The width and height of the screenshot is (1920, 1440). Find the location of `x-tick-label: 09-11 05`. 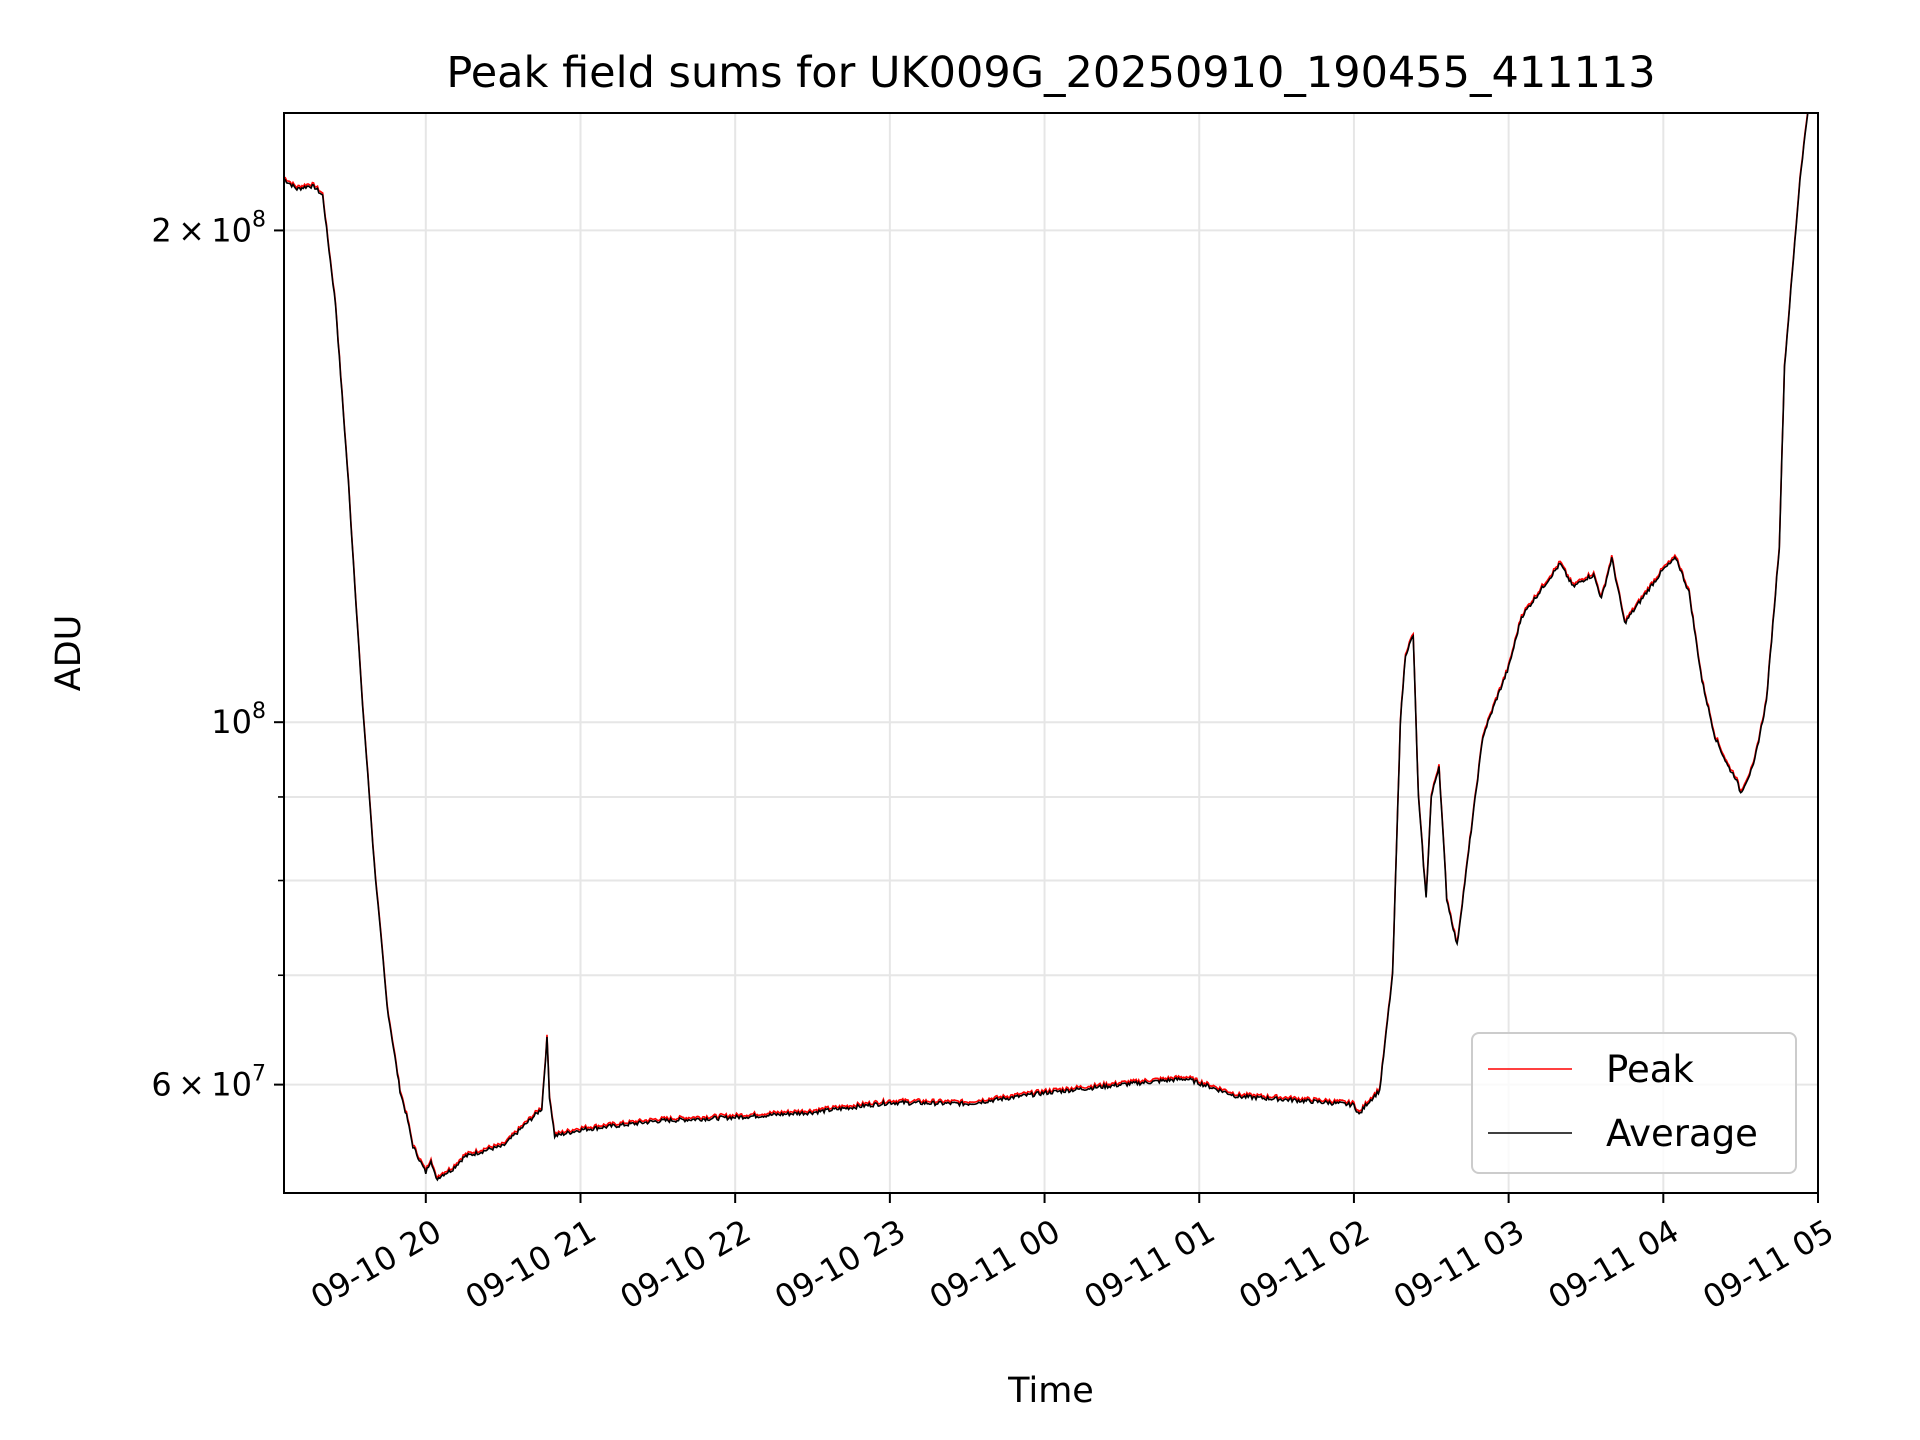

x-tick-label: 09-11 05 is located at coordinates (1768, 1264).